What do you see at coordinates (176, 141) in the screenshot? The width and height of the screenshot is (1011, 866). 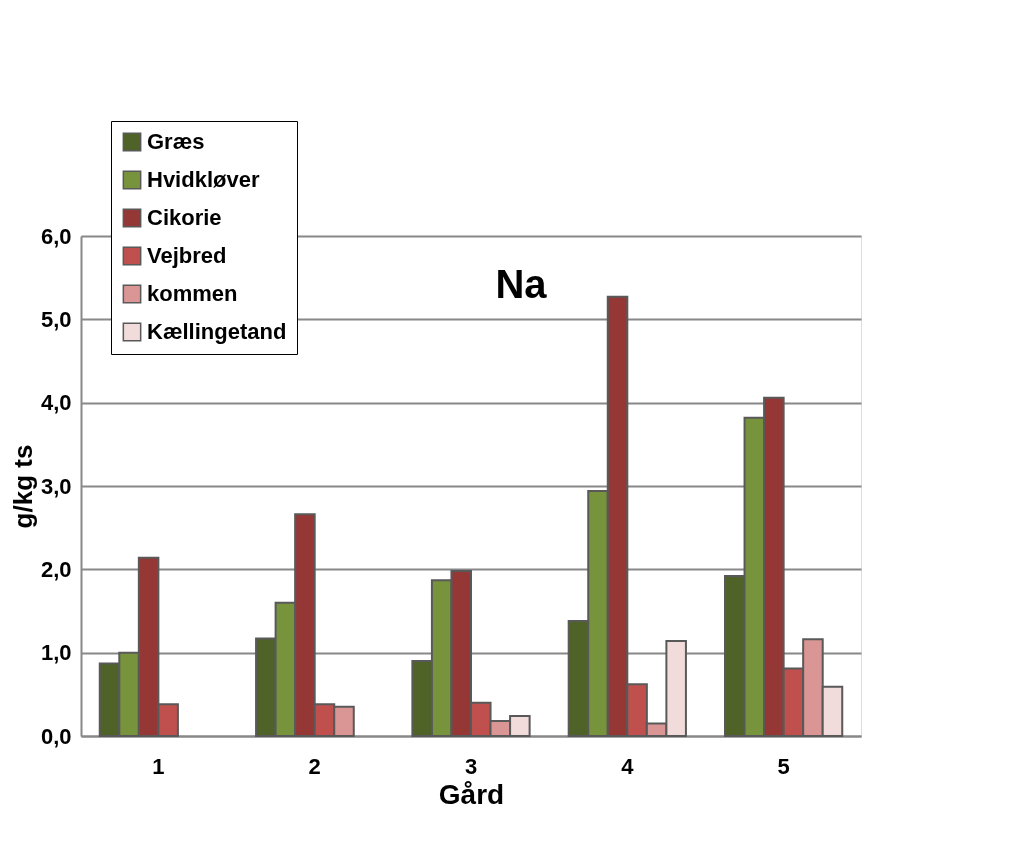 I see `legend-label: Græs` at bounding box center [176, 141].